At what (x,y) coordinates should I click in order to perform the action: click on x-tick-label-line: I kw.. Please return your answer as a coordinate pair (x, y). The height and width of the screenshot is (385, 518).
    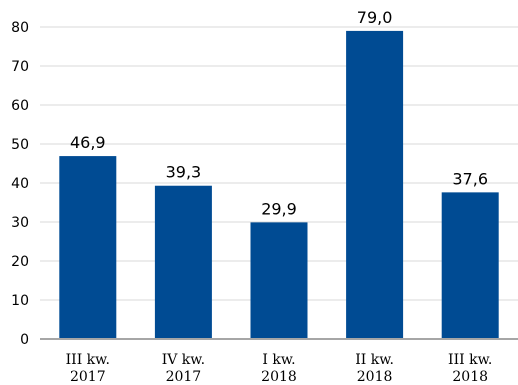
    Looking at the image, I should click on (278, 360).